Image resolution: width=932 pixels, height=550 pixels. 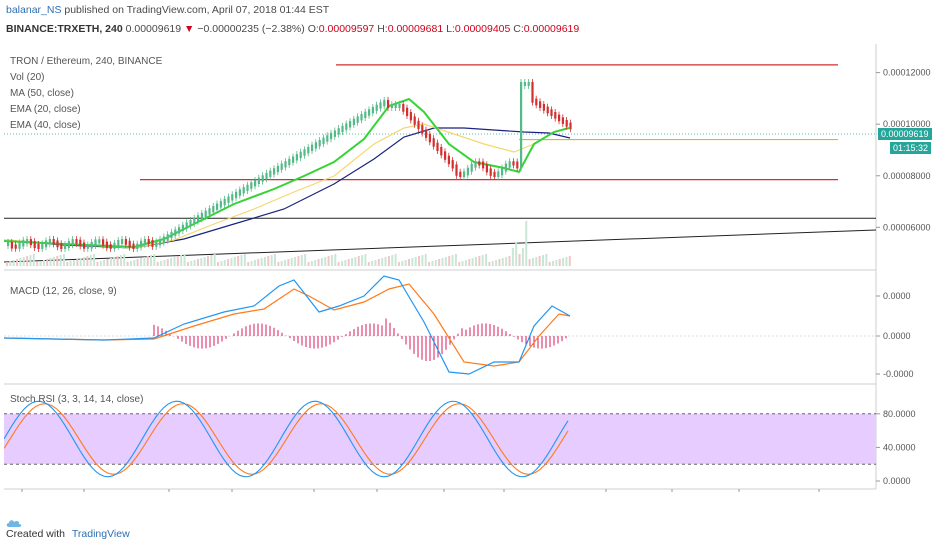 I want to click on stoch-d-line, so click(x=286, y=439).